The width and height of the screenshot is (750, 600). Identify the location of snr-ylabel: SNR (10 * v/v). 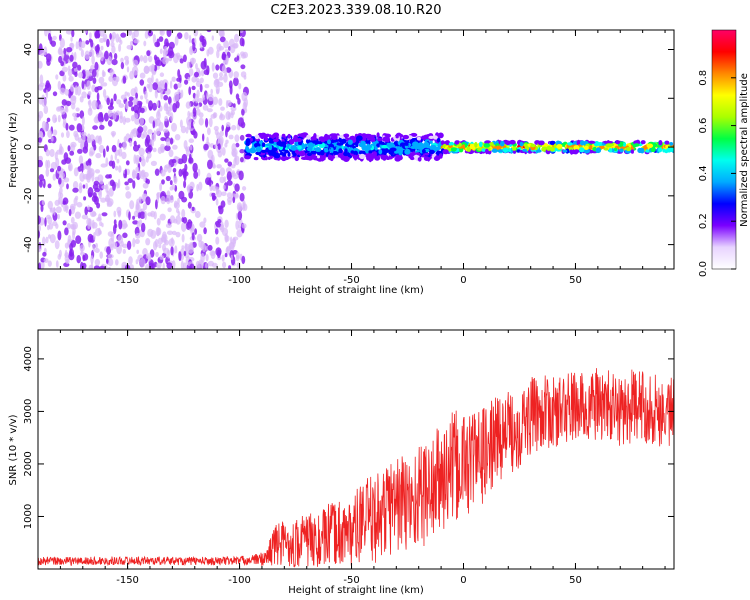
(13, 449).